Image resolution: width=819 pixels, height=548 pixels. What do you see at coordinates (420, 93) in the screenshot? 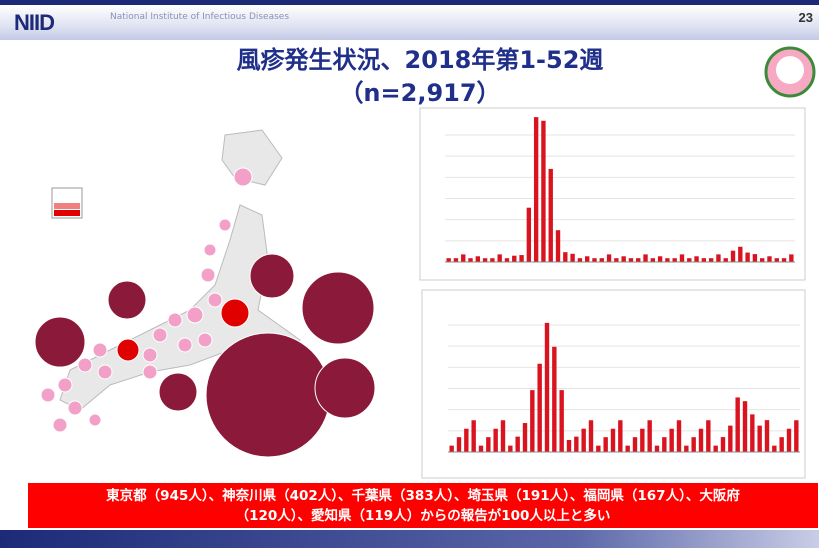
I see `title-line: （n=2,917）` at bounding box center [420, 93].